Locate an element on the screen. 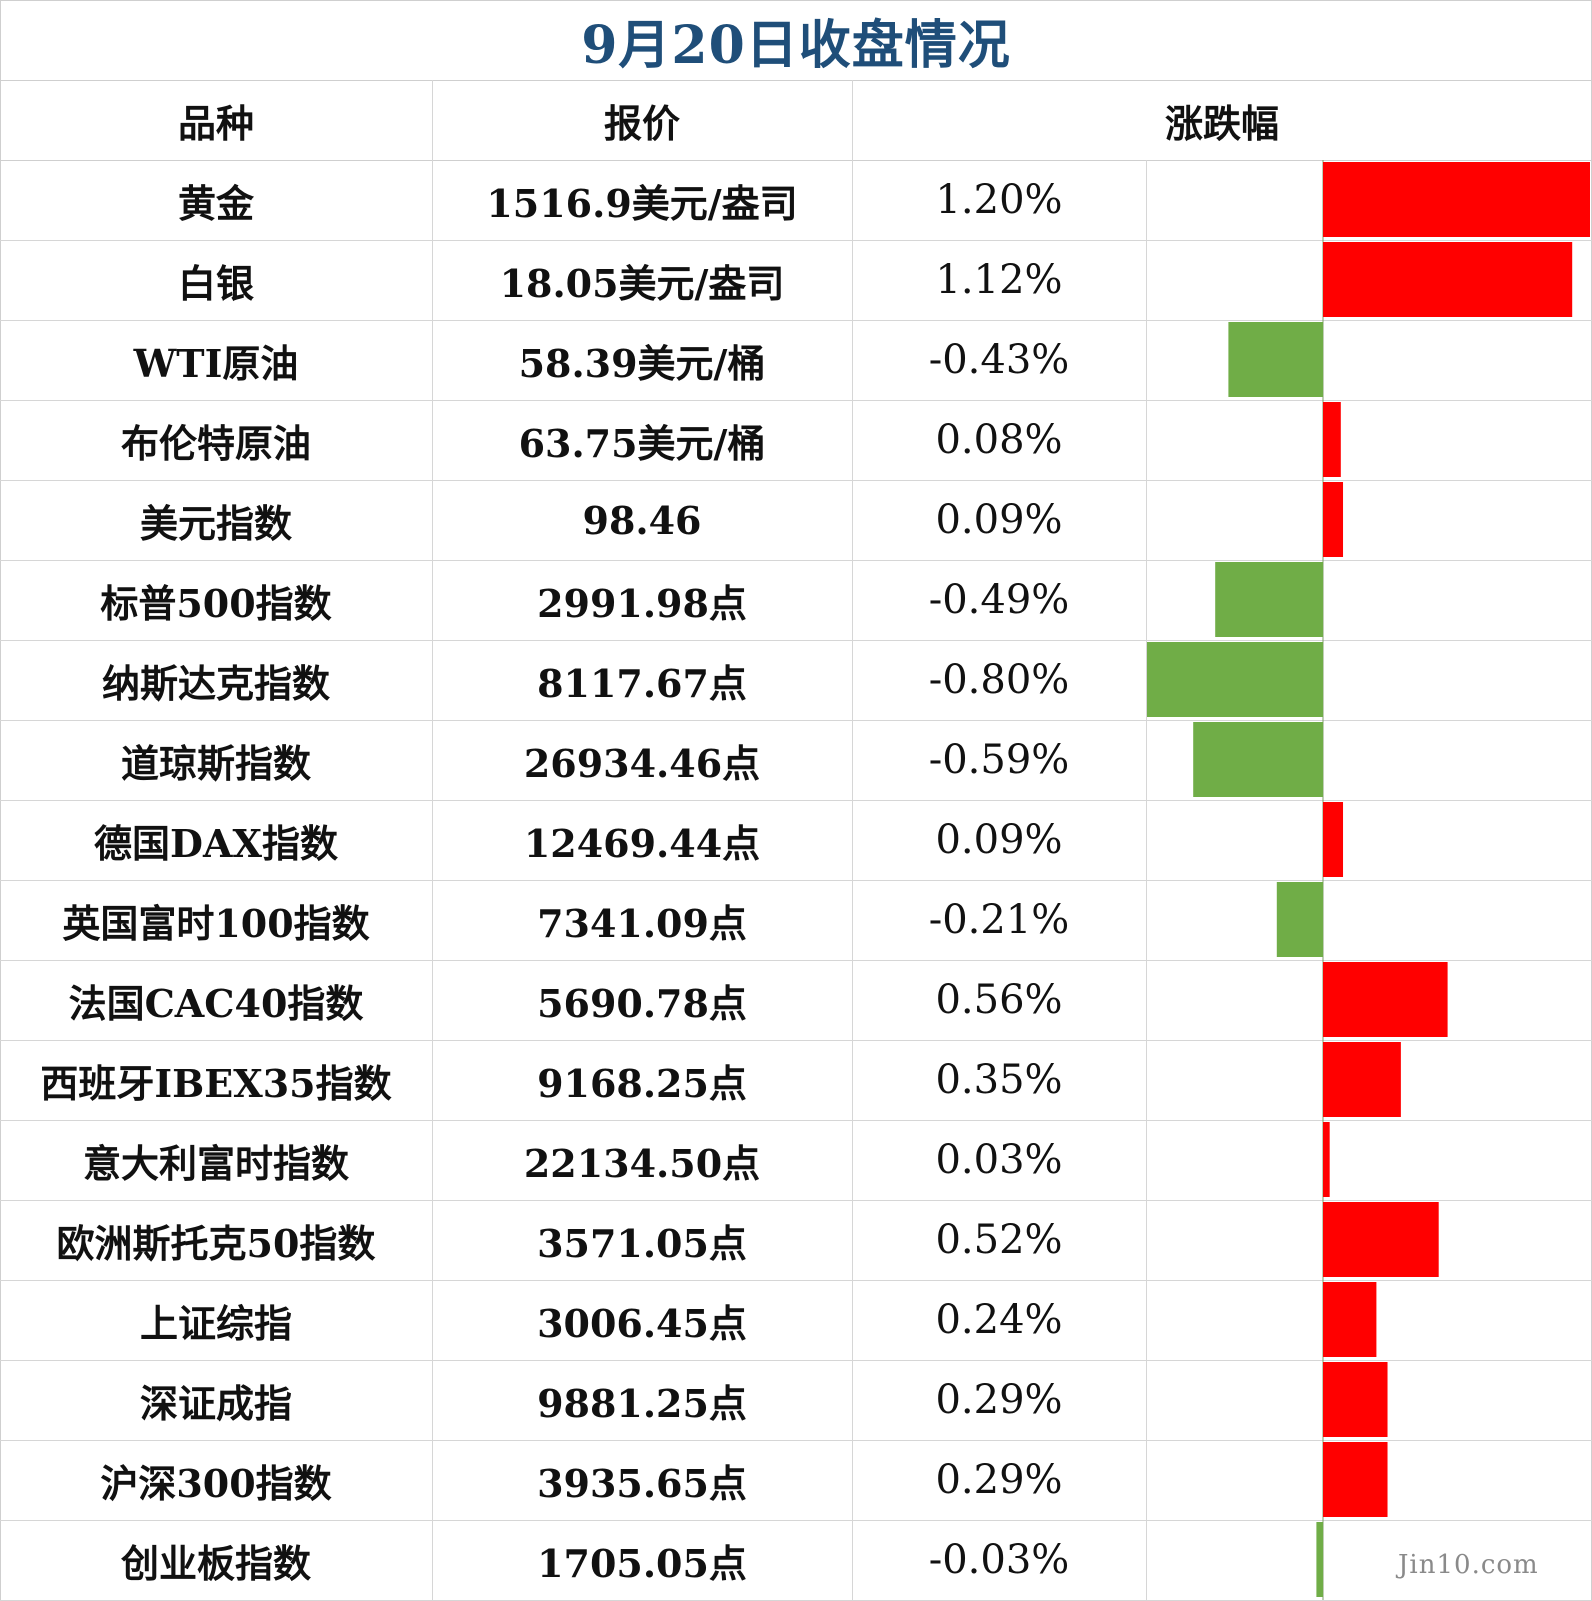 The width and height of the screenshot is (1592, 1601). table-row: 西班牙IBEX35指数 9168.25点 0.35% is located at coordinates (796, 1080).